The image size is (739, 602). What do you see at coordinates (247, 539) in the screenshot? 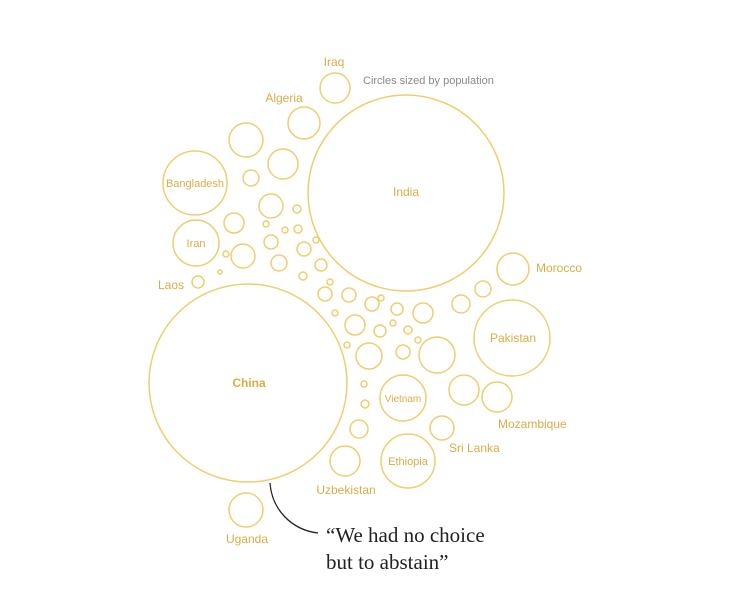
I see `country-label-uganda: Uganda` at bounding box center [247, 539].